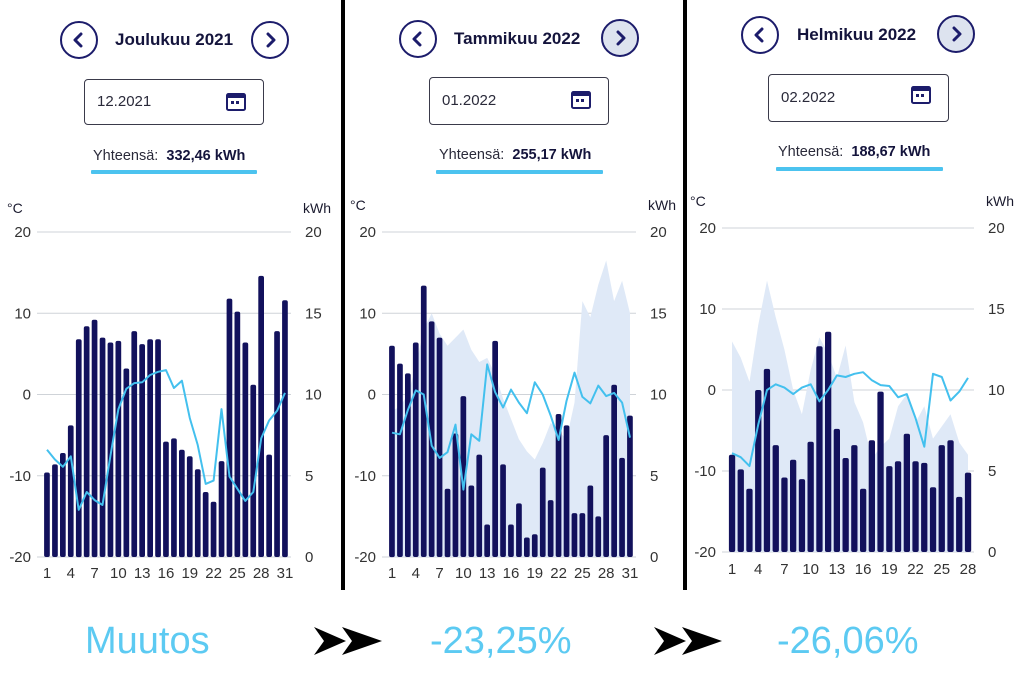  What do you see at coordinates (858, 98) in the screenshot?
I see `month-date-field: 02.2022` at bounding box center [858, 98].